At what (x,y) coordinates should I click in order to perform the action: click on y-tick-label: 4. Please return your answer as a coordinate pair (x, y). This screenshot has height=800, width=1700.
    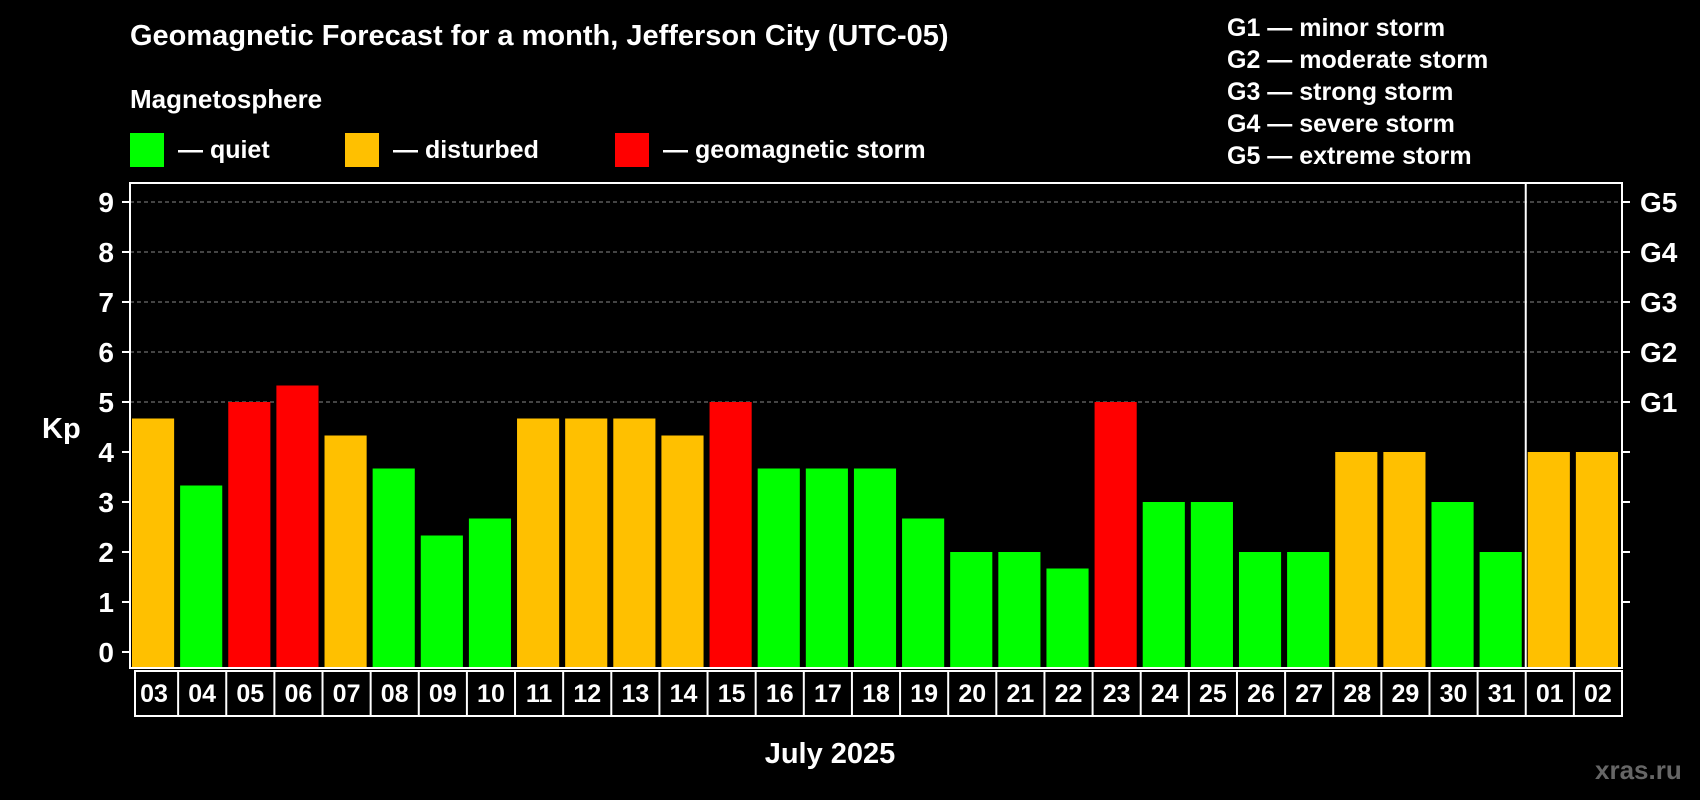
    Looking at the image, I should click on (106, 452).